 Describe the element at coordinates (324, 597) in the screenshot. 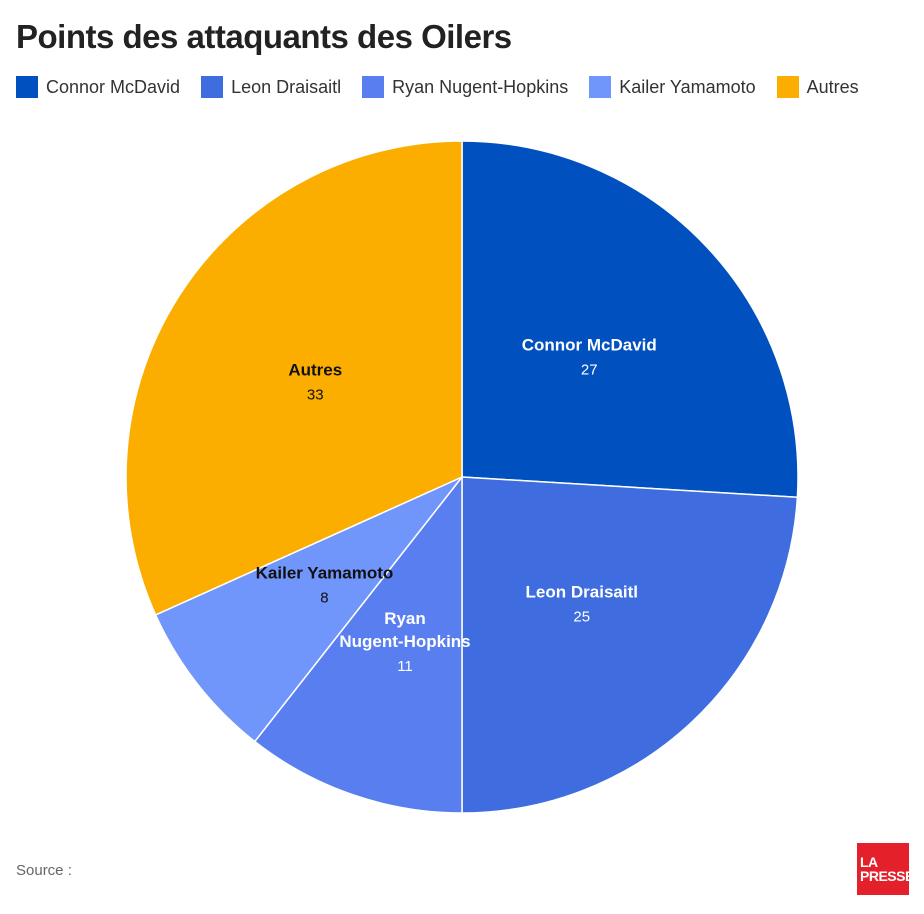

I see `slice-value: 8` at that location.